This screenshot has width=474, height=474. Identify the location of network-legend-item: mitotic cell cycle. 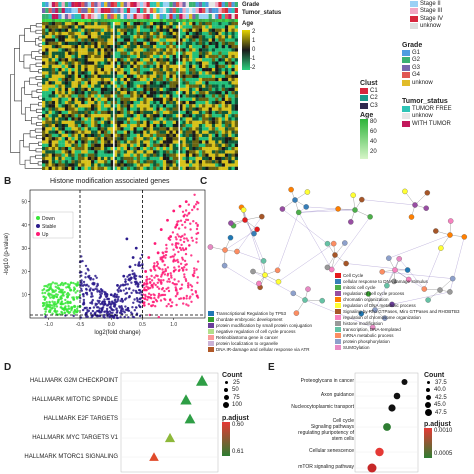
(397, 287).